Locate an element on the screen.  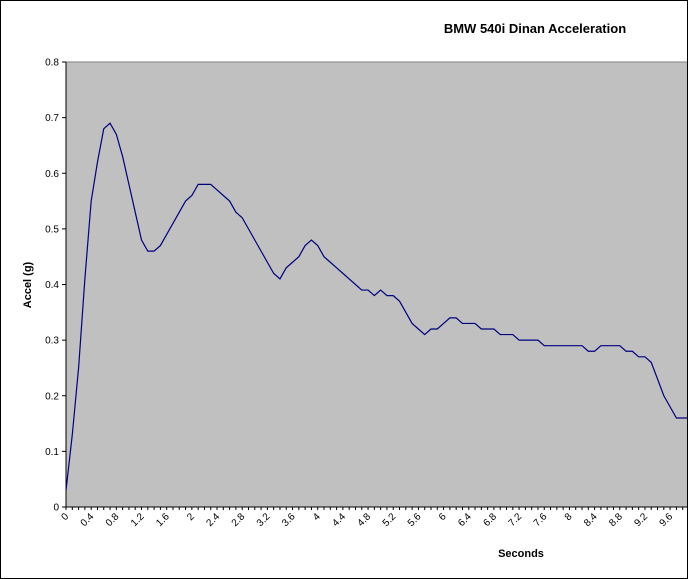
x-tick-label: 6 is located at coordinates (443, 517).